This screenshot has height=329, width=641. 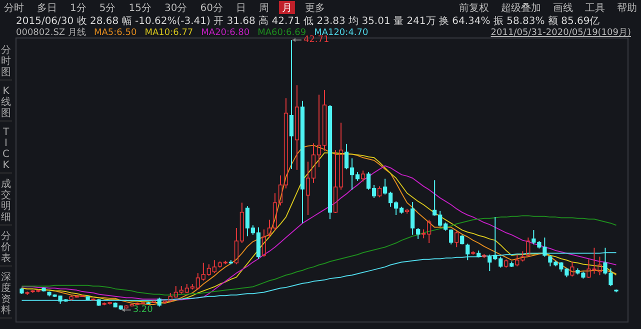 I want to click on text: 月, so click(x=287, y=8).